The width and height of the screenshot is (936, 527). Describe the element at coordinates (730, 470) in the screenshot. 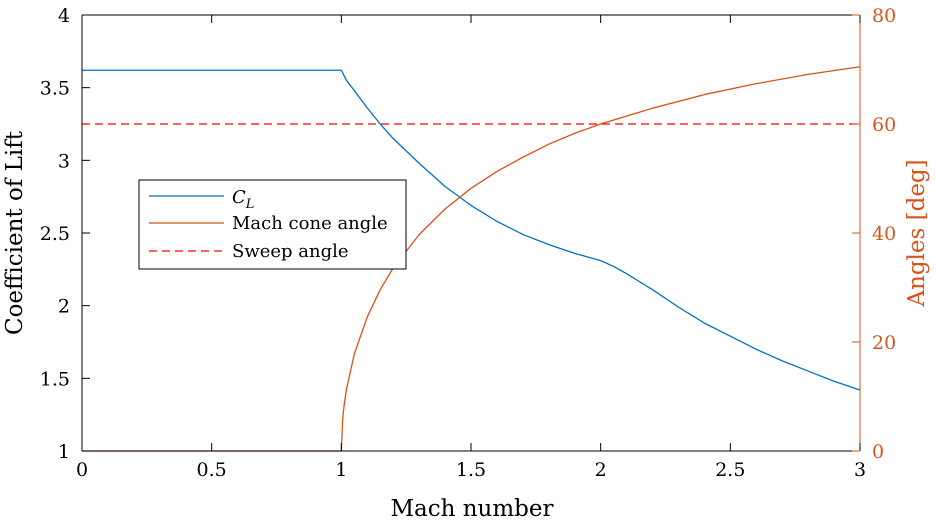

I see `x-tick-label: 2.5` at that location.